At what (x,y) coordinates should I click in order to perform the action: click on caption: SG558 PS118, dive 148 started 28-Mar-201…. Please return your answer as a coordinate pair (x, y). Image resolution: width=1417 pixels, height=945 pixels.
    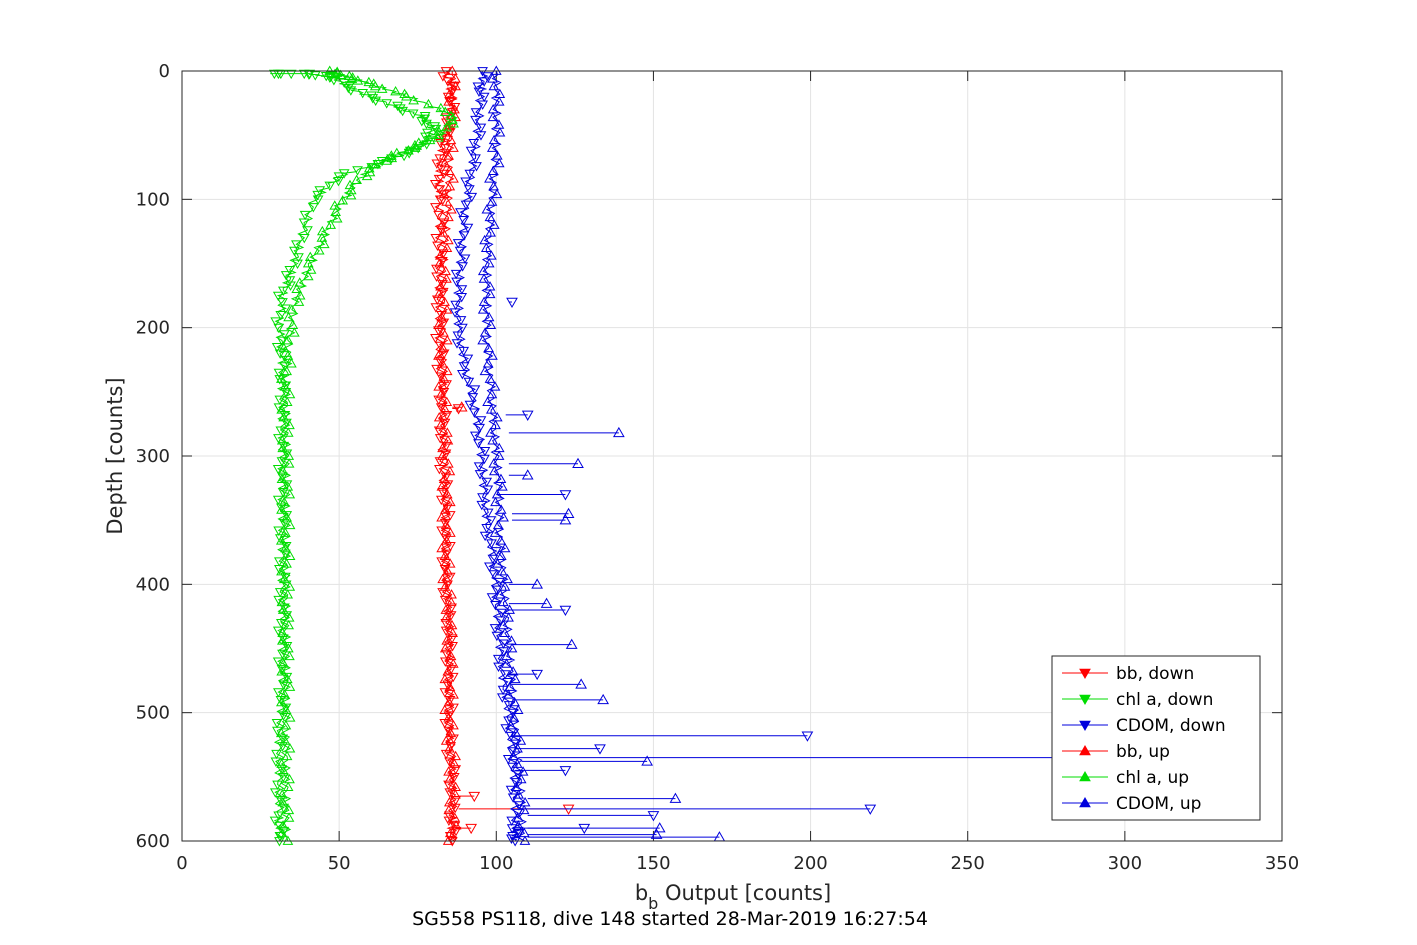
    Looking at the image, I should click on (670, 919).